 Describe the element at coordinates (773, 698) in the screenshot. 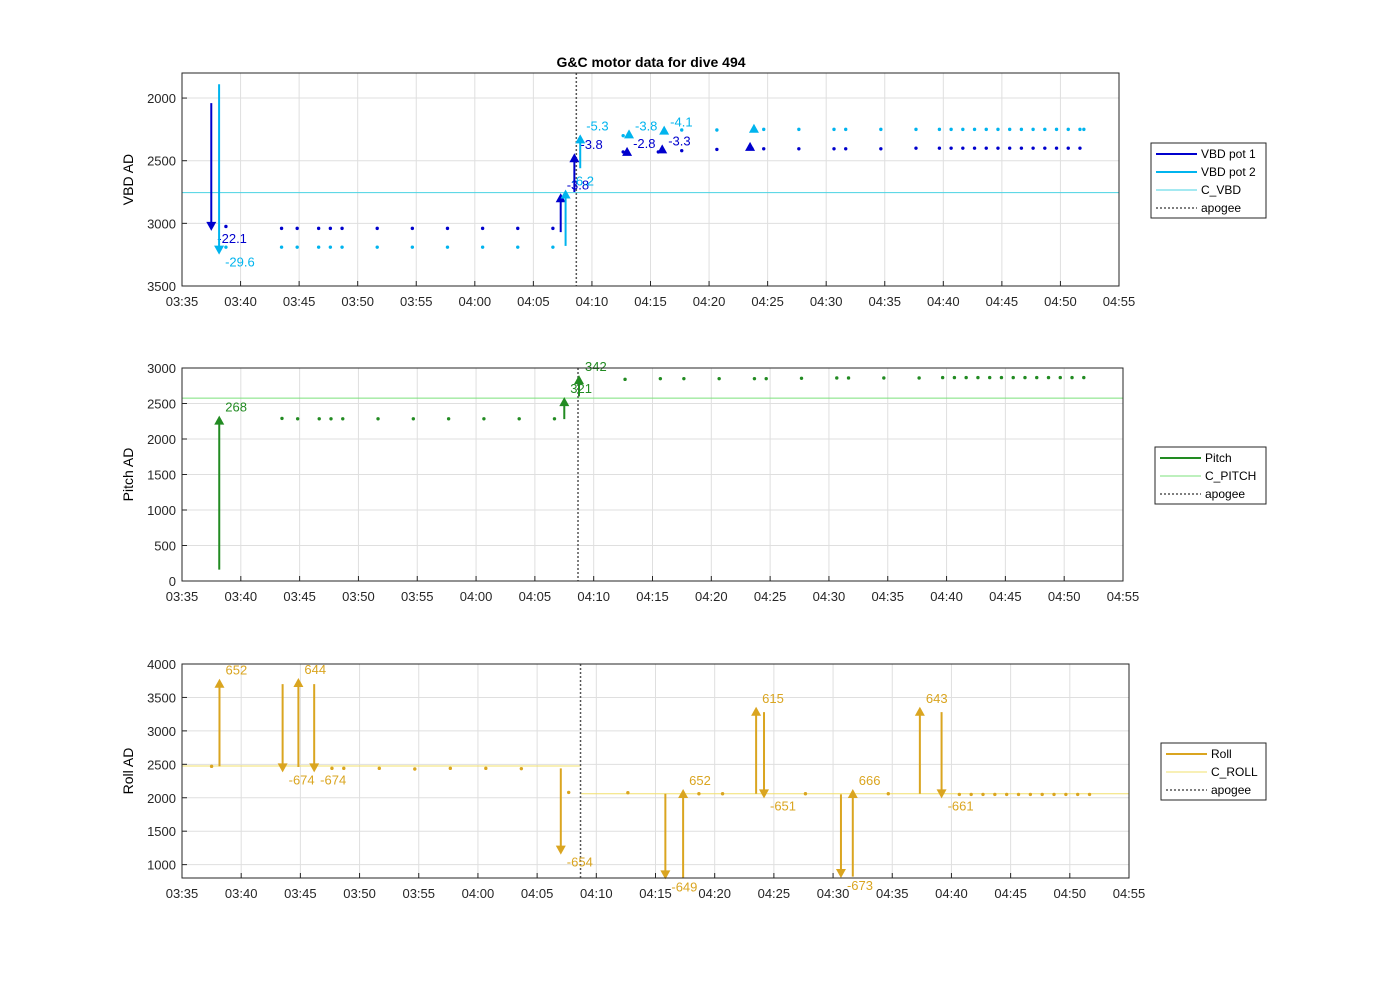

I see `data-label: 615` at that location.